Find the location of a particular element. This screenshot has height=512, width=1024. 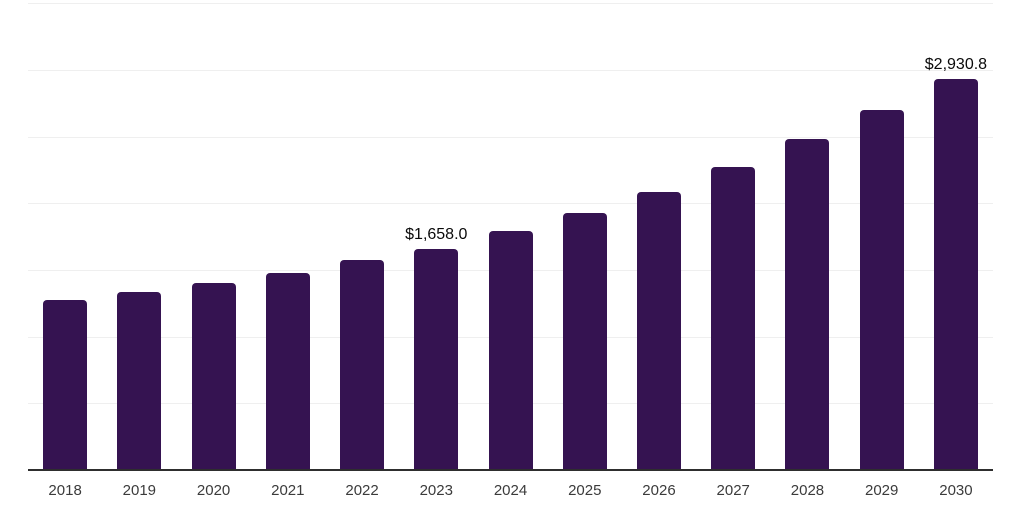

bar-column-2026 is located at coordinates (659, 235).